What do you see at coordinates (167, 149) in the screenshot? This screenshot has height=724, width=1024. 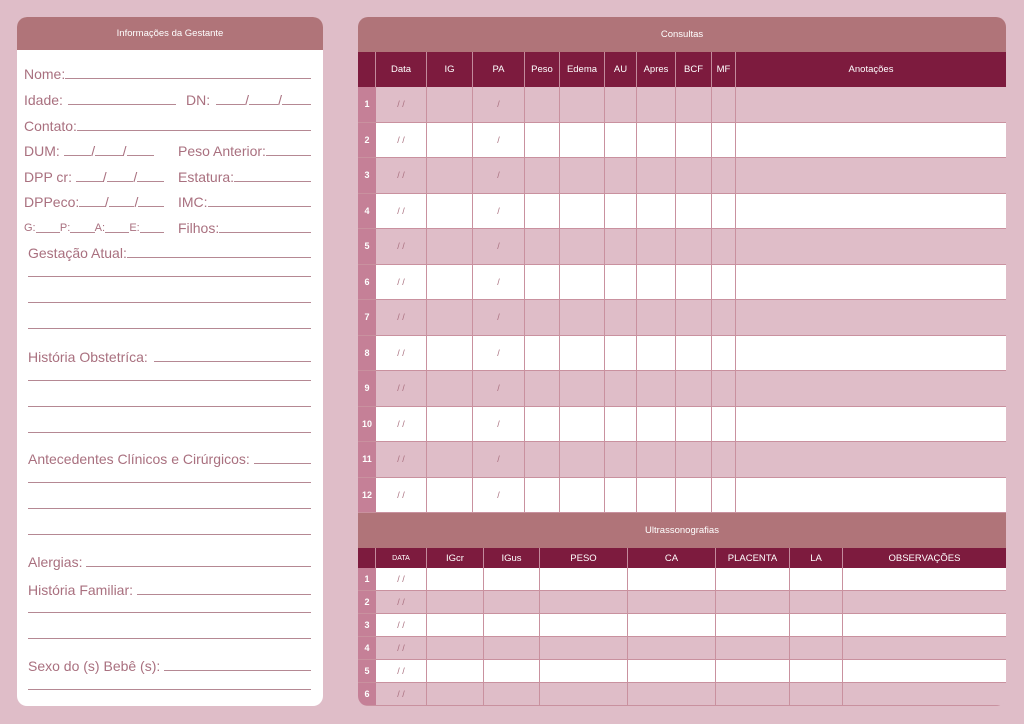 I see `field-dum-peso: DUM: / / Peso Anterior:` at bounding box center [167, 149].